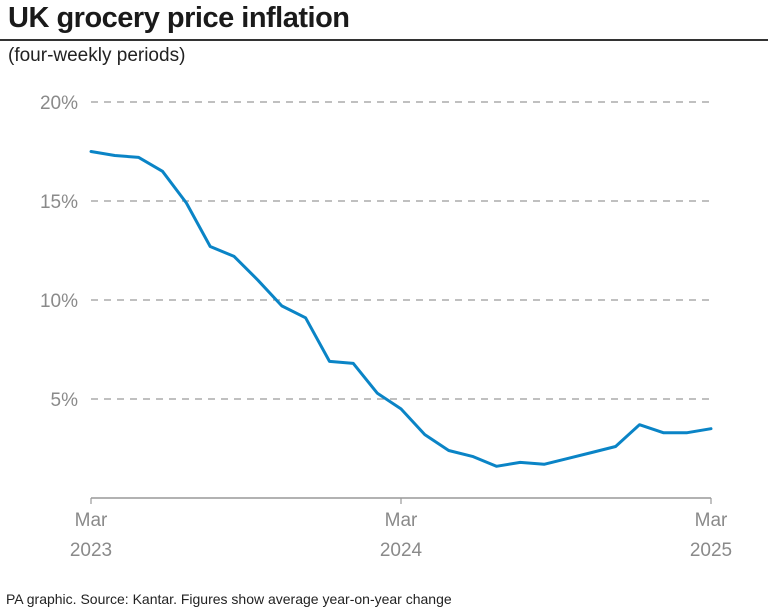 The height and width of the screenshot is (615, 768). Describe the element at coordinates (384, 40) in the screenshot. I see `title-rule` at that location.